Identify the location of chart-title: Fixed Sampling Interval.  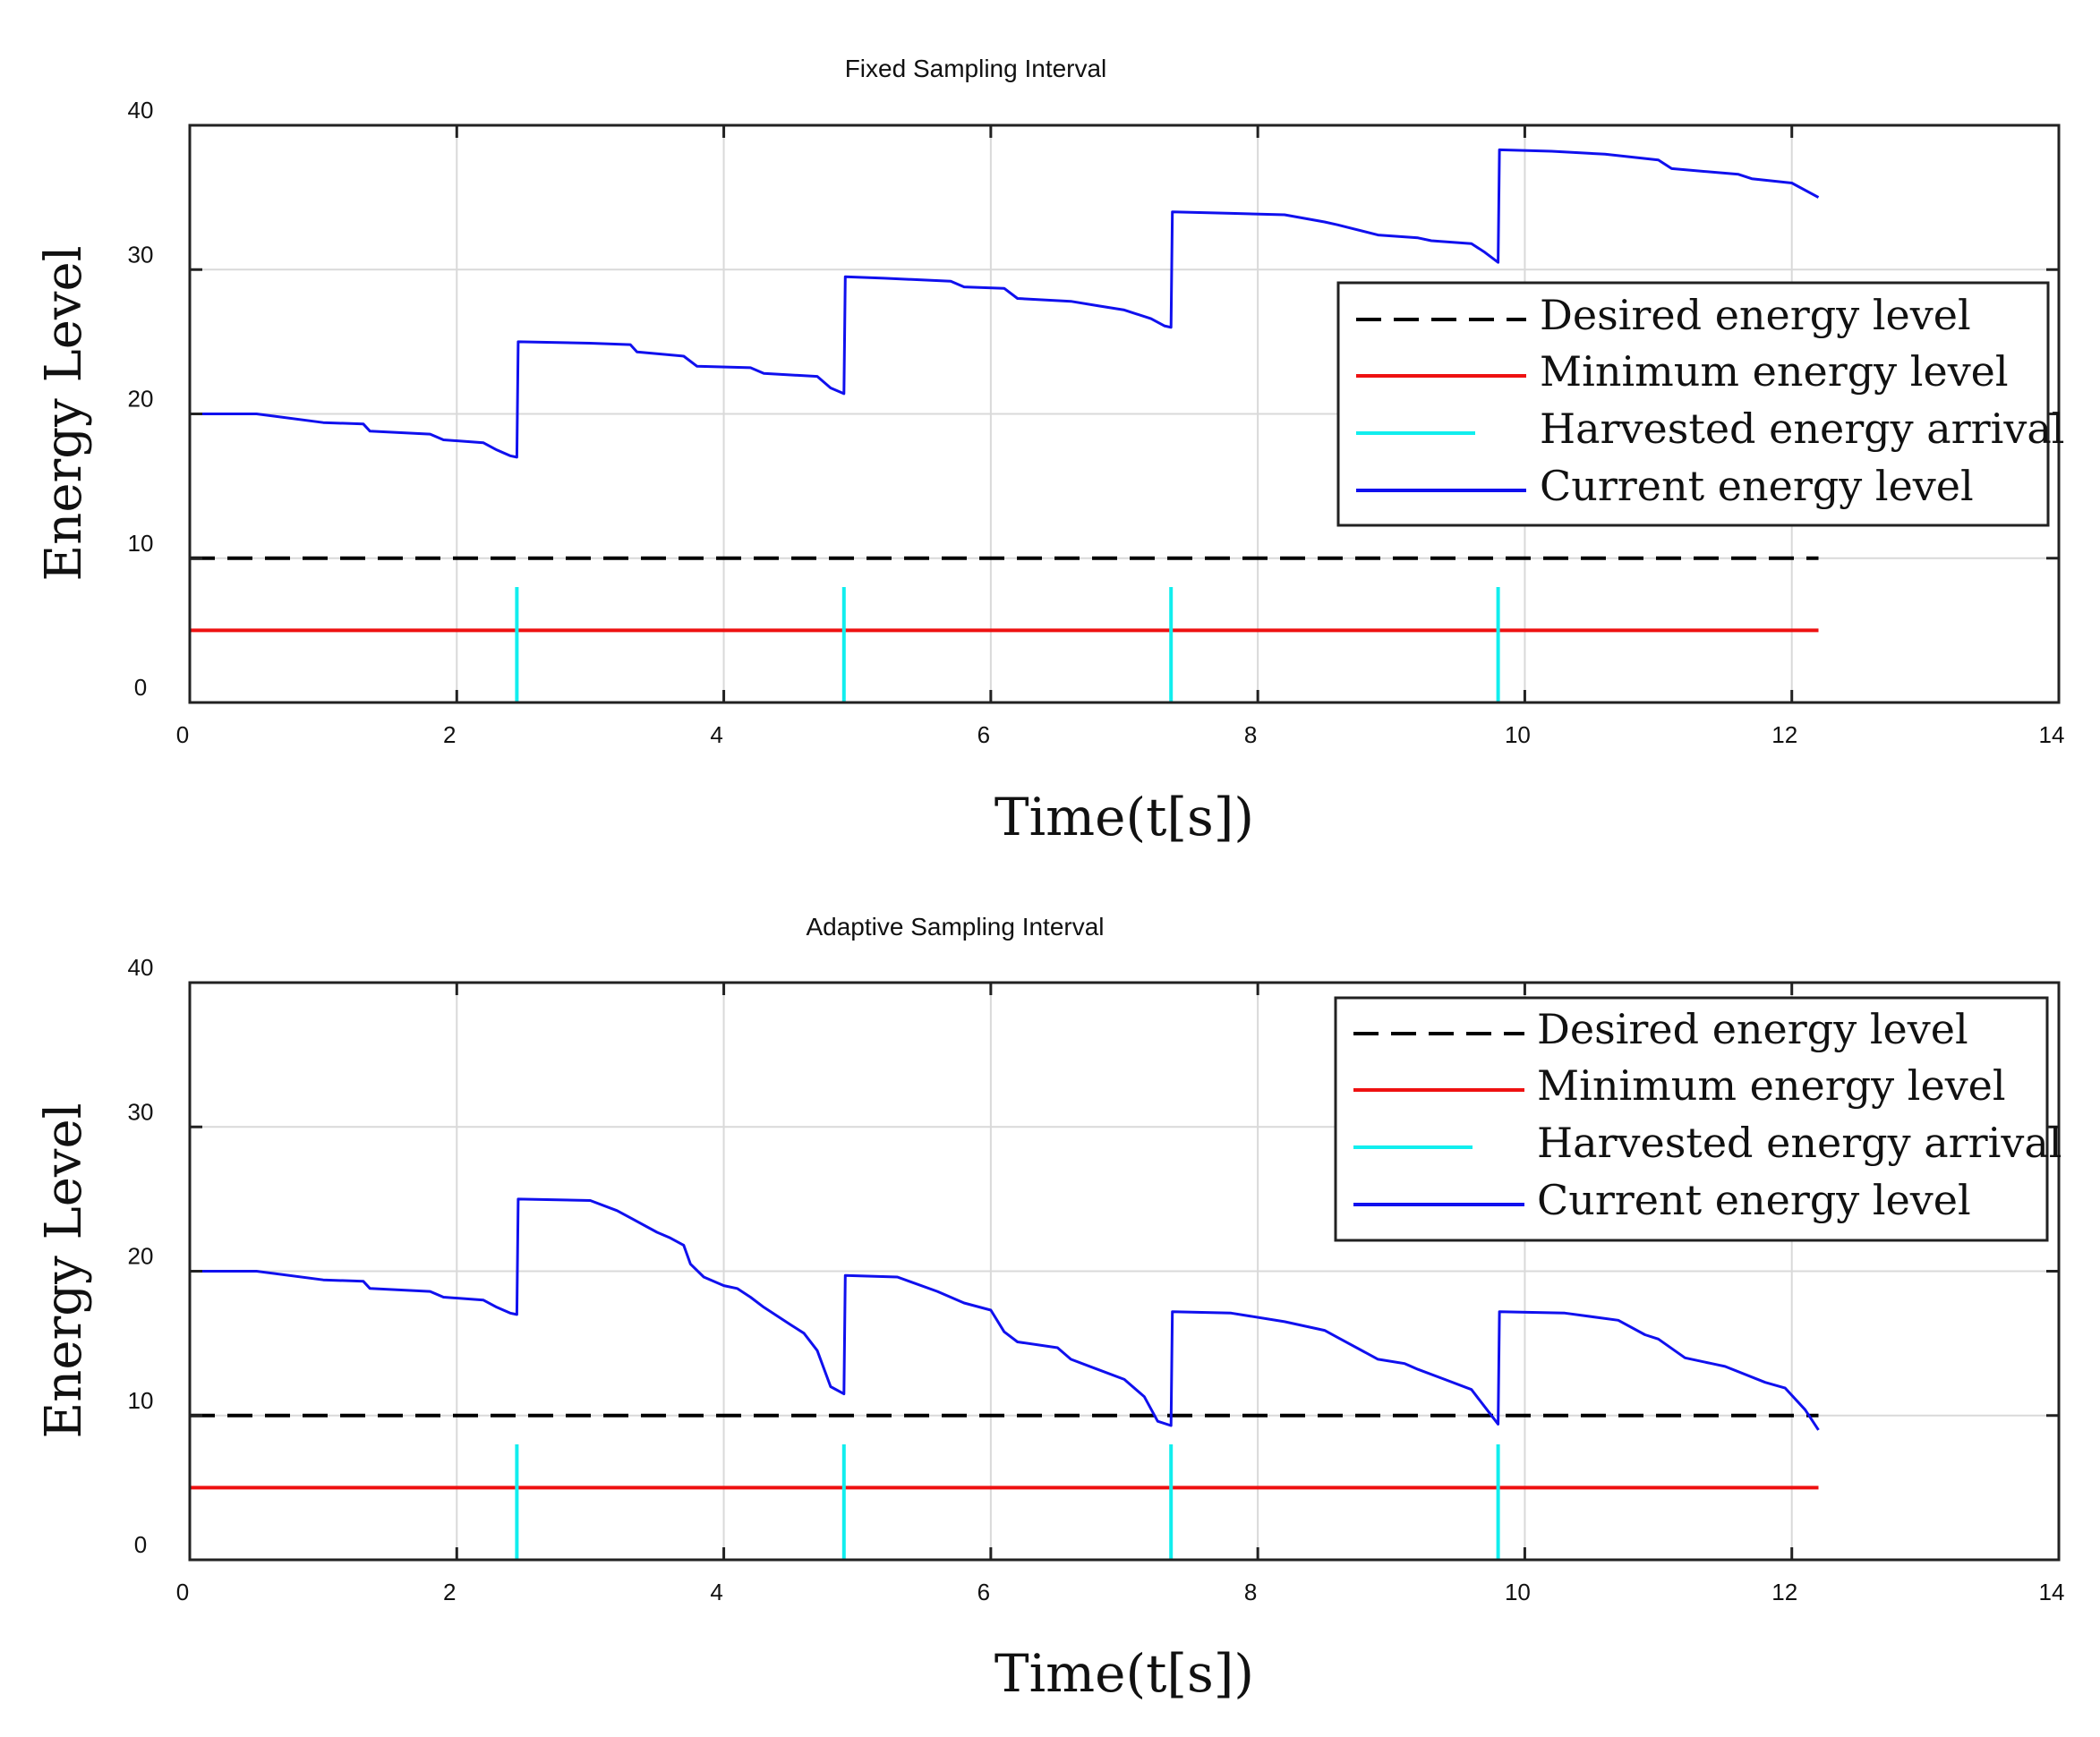
(976, 68).